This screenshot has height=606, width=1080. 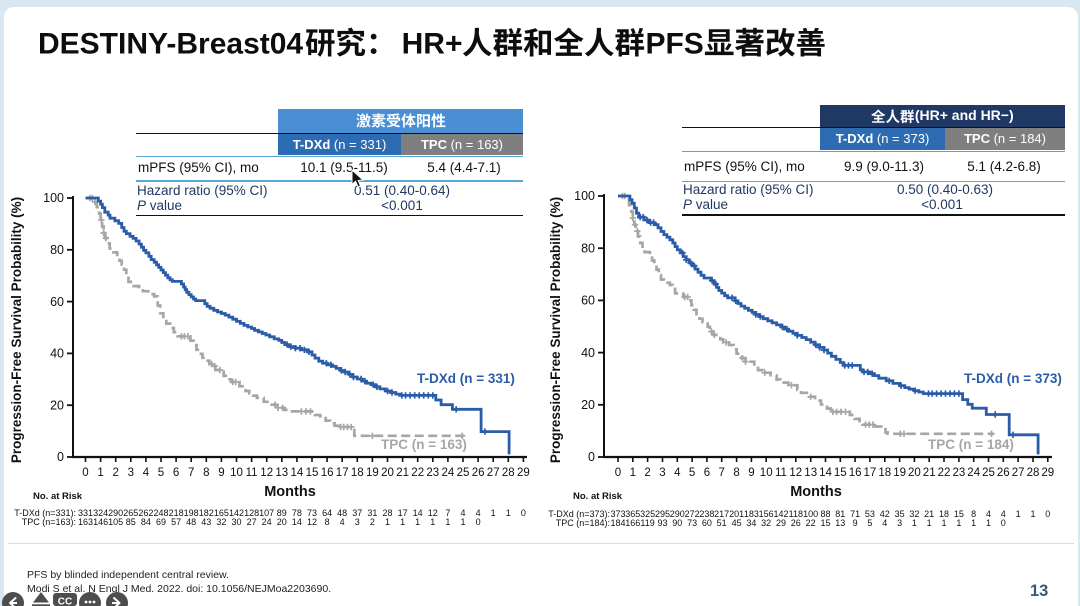 I want to click on svg-text: TPC (n = 163), so click(x=424, y=444).